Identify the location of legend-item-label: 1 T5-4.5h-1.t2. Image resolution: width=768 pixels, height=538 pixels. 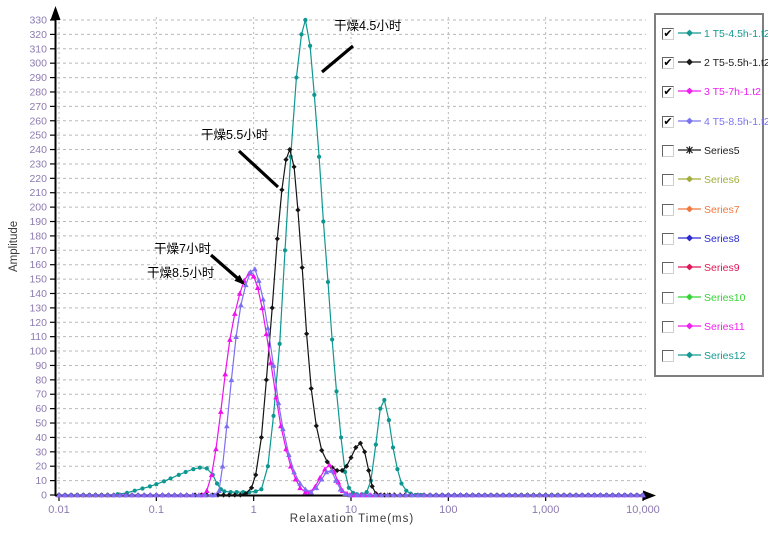
(736, 33).